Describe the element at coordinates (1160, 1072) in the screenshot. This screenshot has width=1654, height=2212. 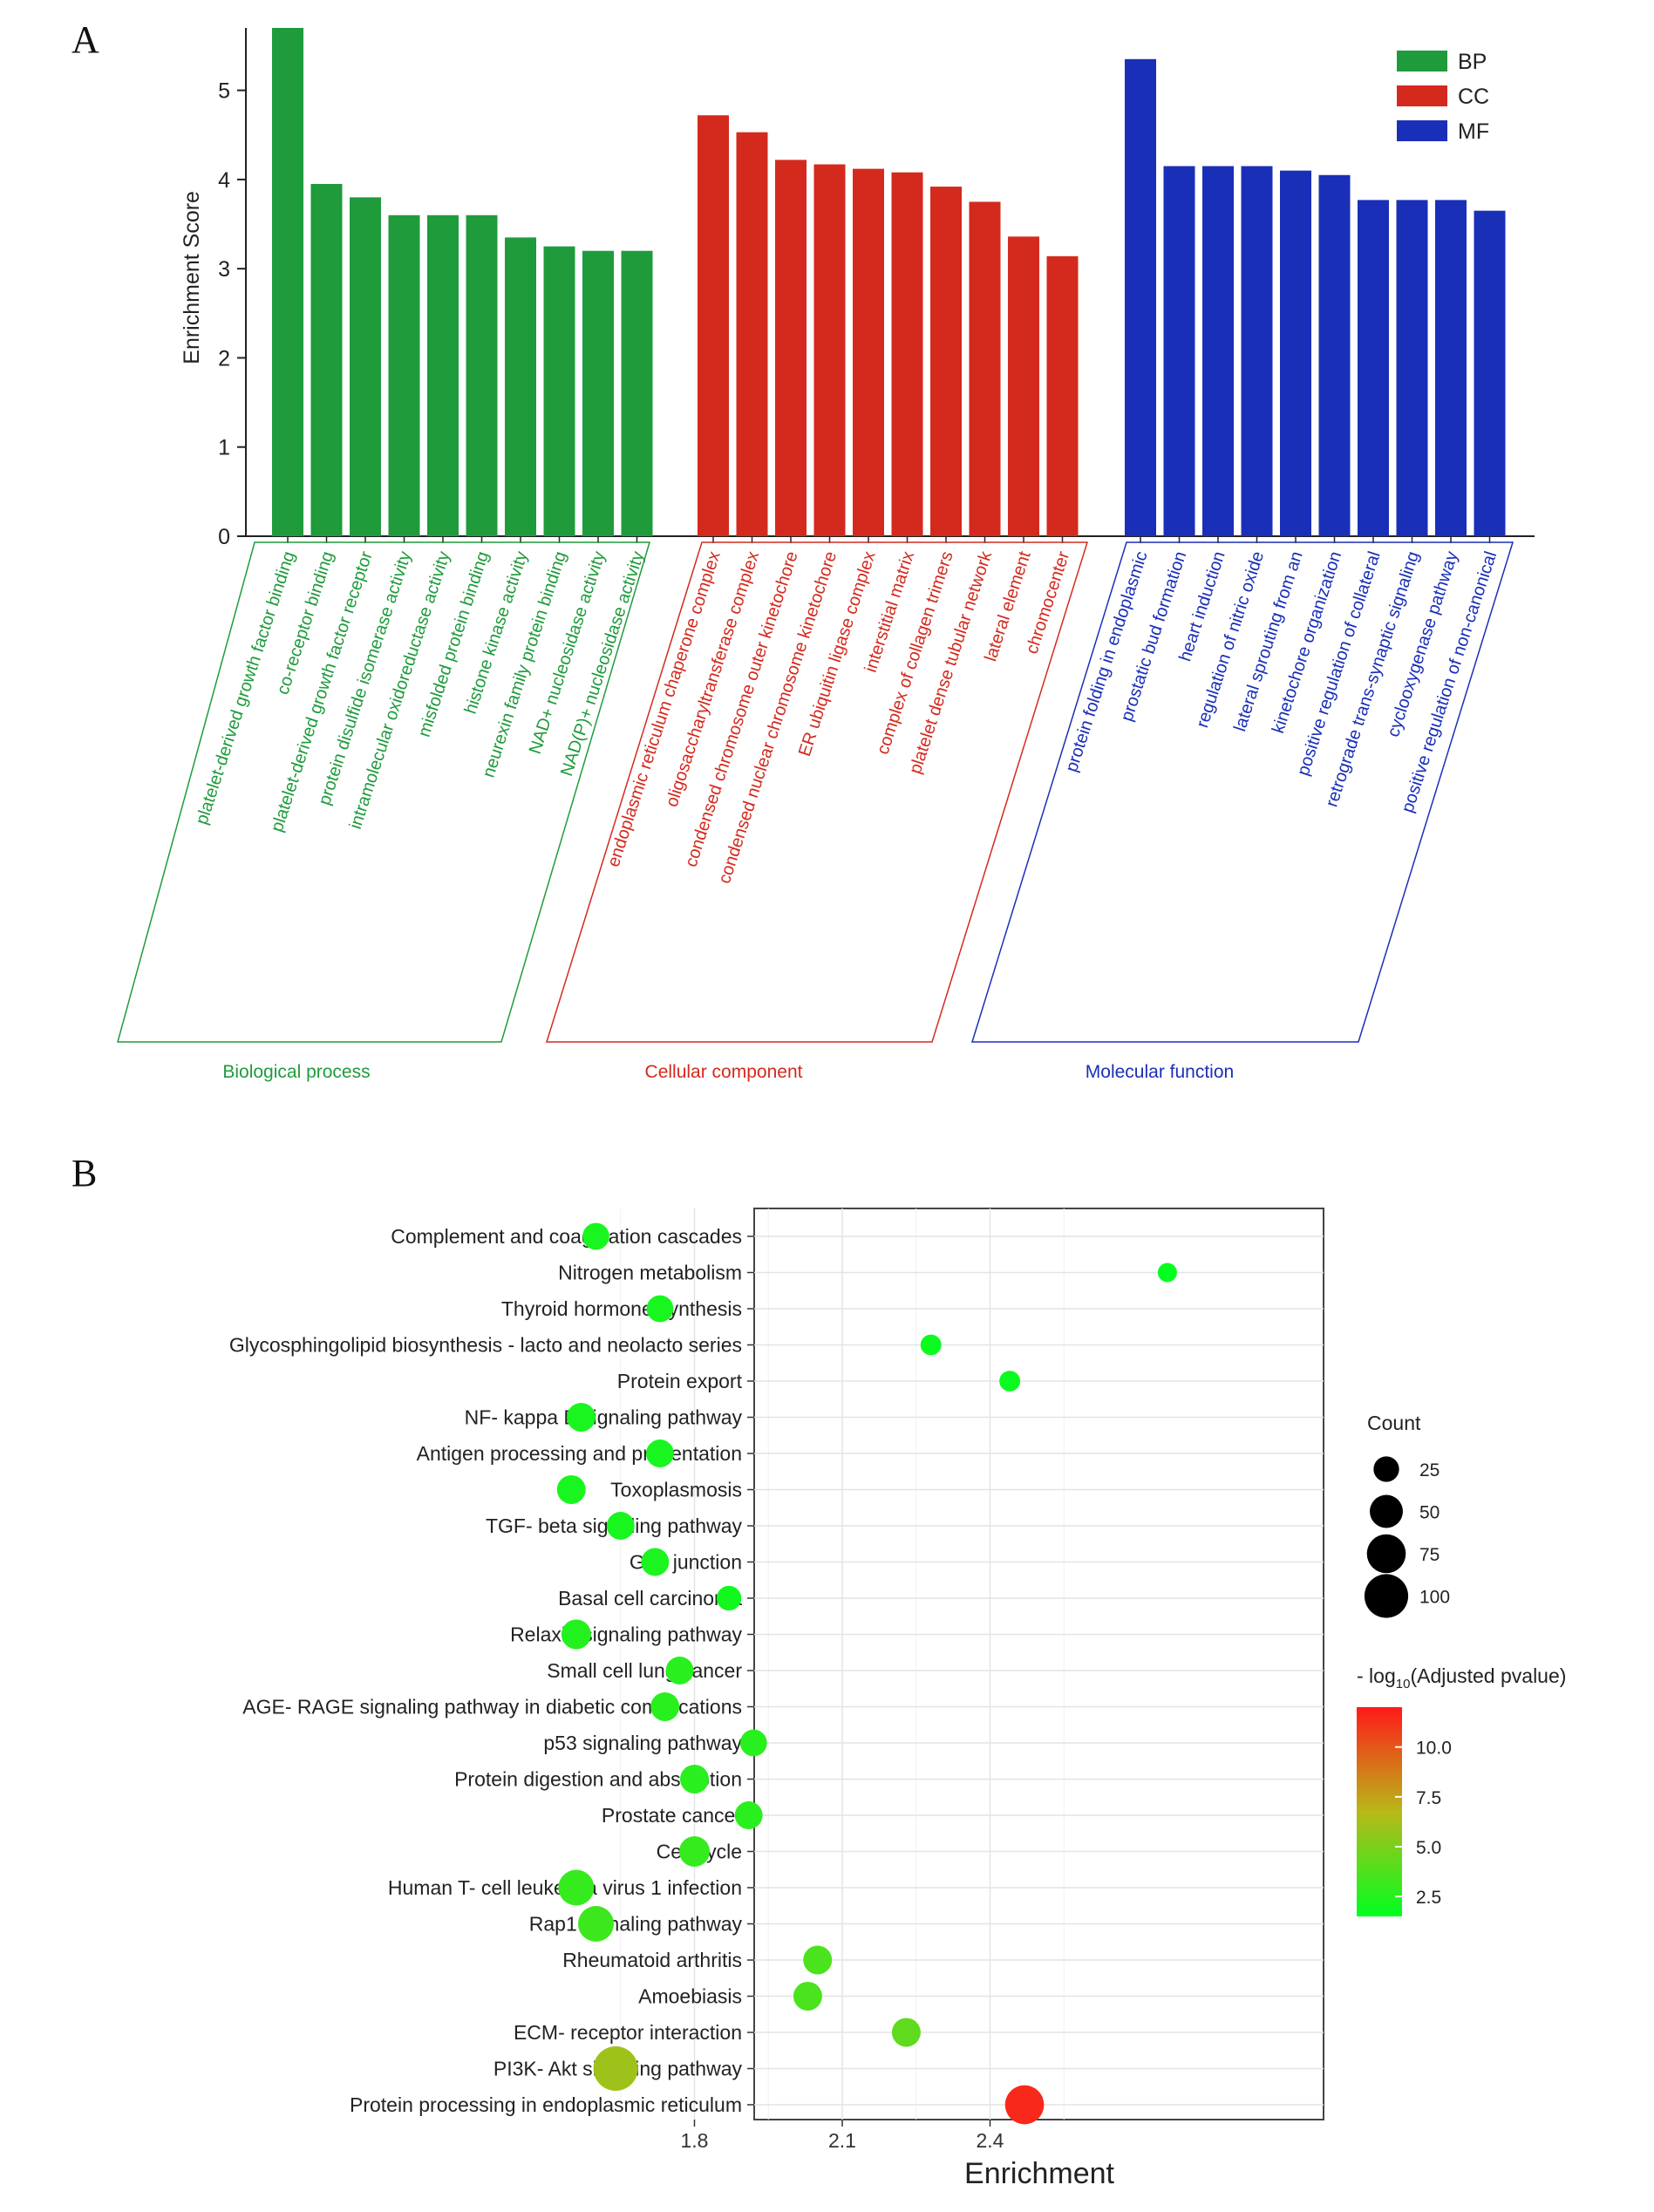
I see `group-label: Molecular function` at that location.